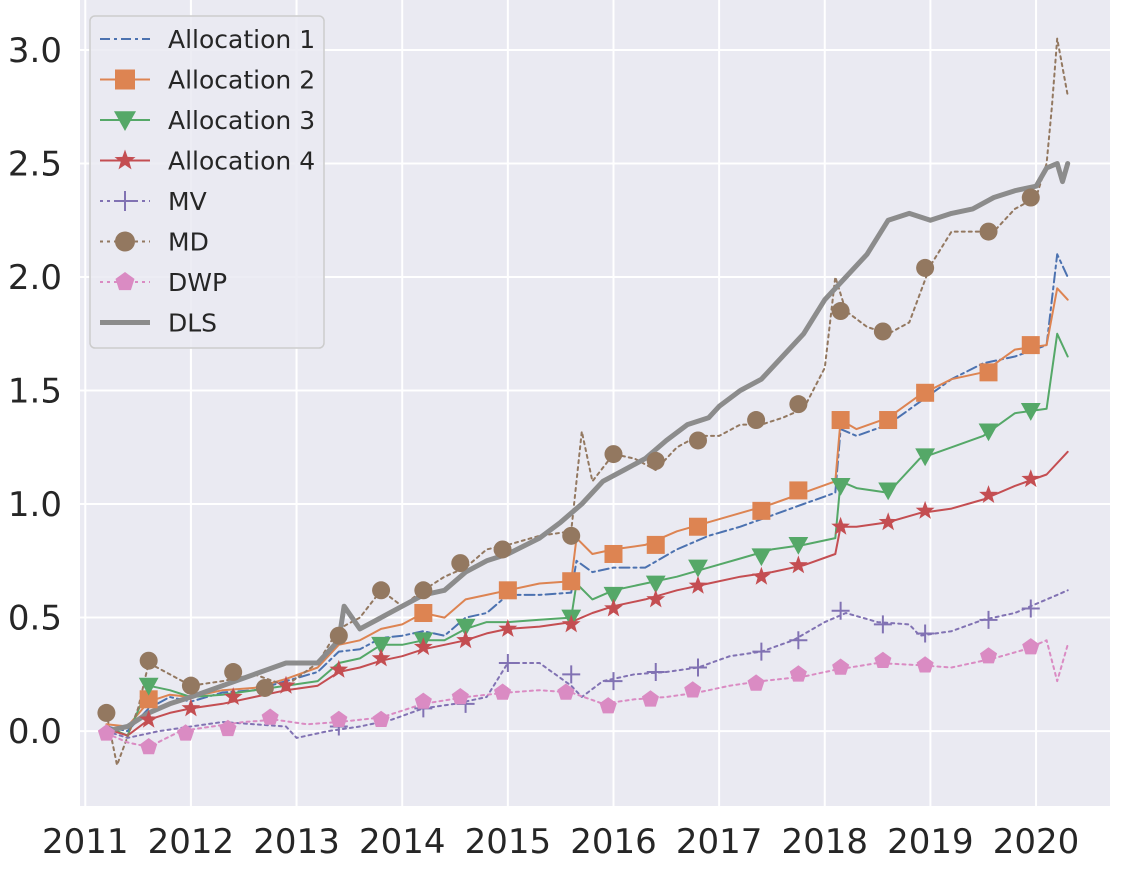 This screenshot has height=870, width=1148. What do you see at coordinates (125, 281) in the screenshot?
I see `legend-marker-dwp` at bounding box center [125, 281].